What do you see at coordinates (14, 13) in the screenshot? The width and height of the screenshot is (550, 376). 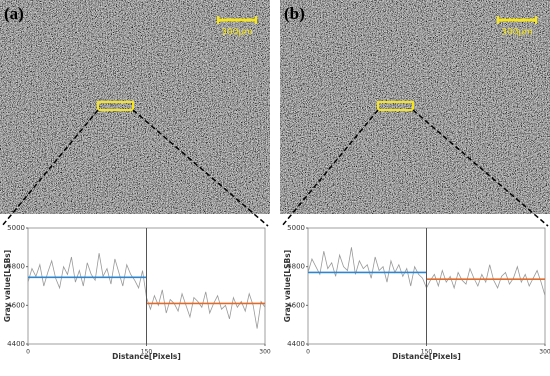 I see `panel-label: (a)` at bounding box center [14, 13].